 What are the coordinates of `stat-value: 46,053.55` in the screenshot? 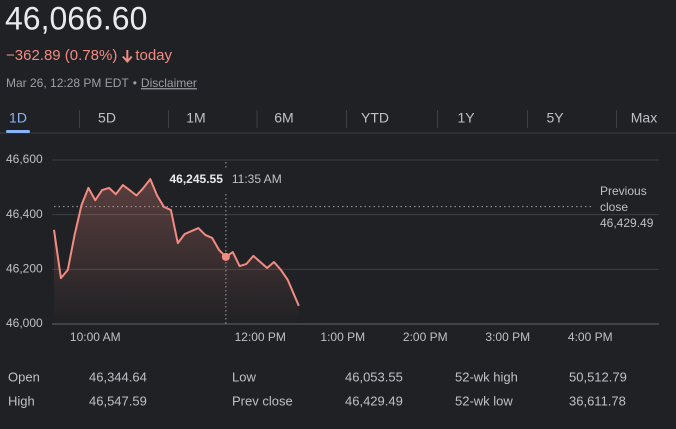 It's located at (374, 376).